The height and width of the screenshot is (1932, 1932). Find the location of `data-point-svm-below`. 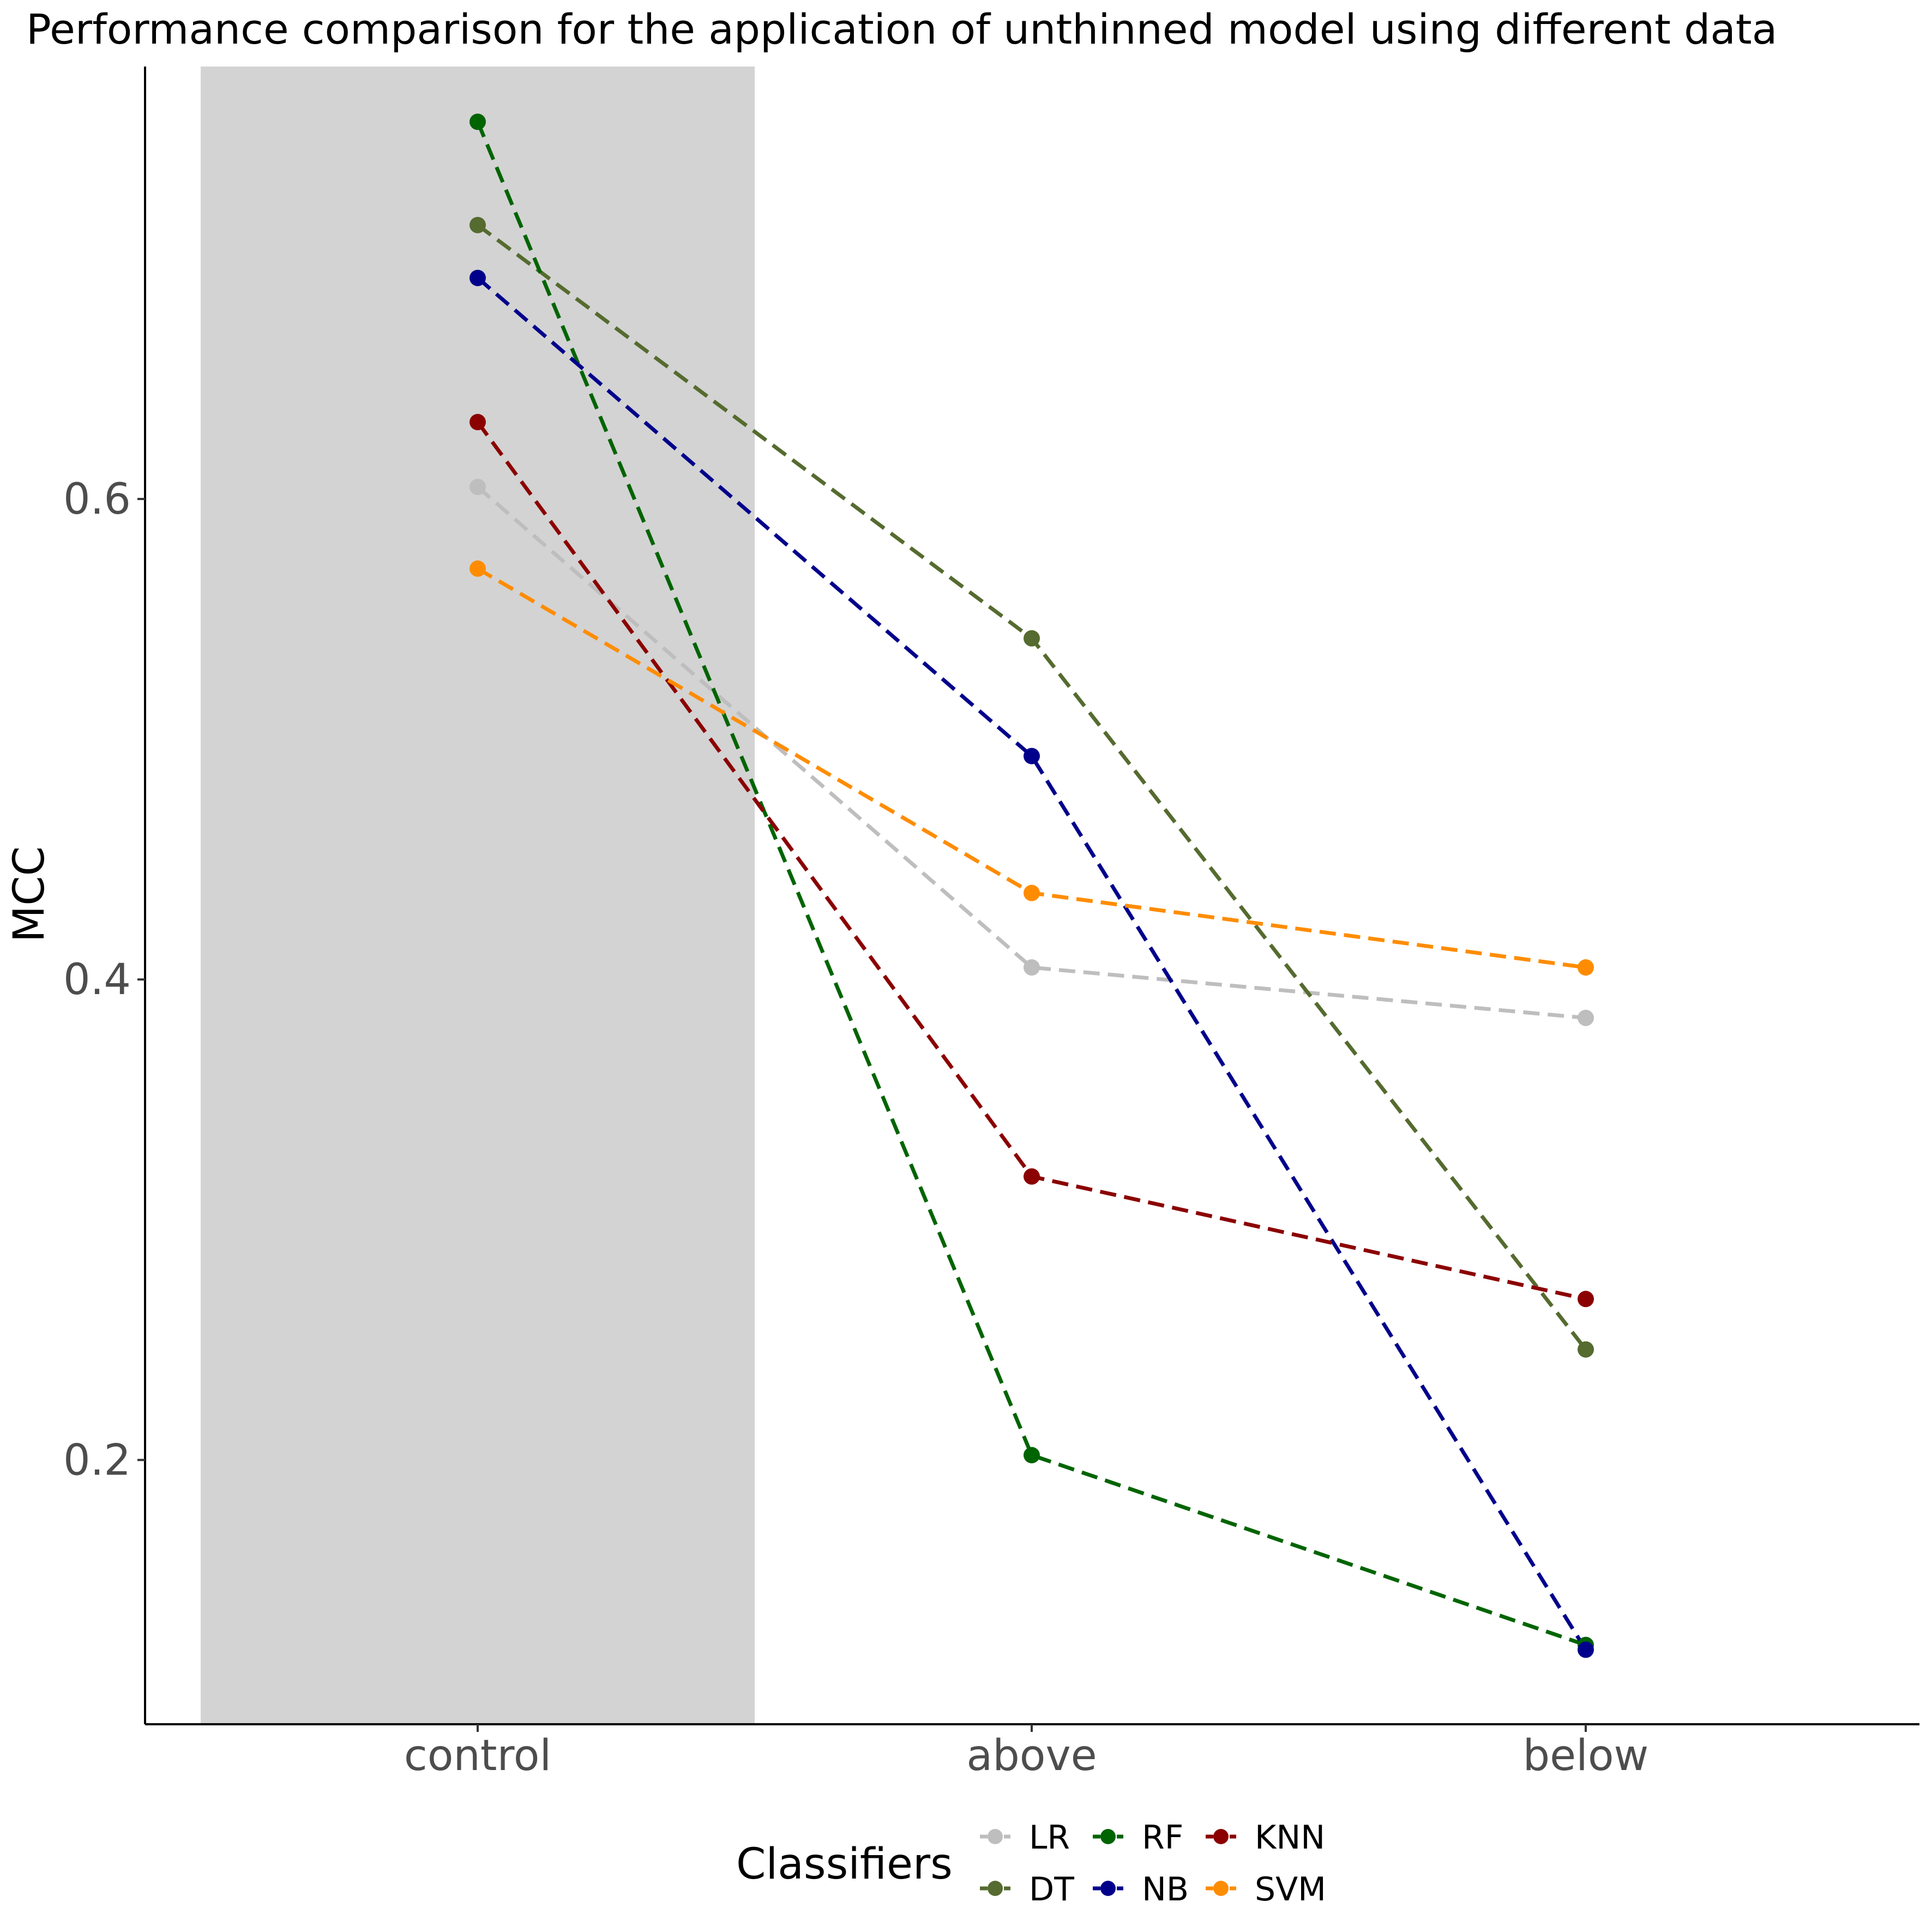

data-point-svm-below is located at coordinates (1586, 967).